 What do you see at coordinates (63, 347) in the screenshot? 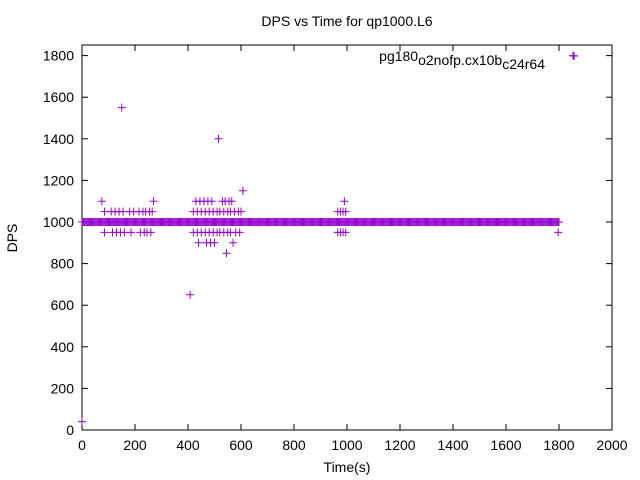
I see `y-tick-label: 400` at bounding box center [63, 347].